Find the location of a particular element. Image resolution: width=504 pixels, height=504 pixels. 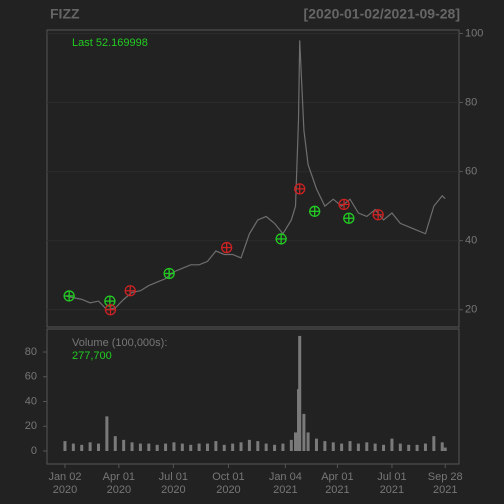

x-tick-label: Sep 28 2021 is located at coordinates (445, 483).